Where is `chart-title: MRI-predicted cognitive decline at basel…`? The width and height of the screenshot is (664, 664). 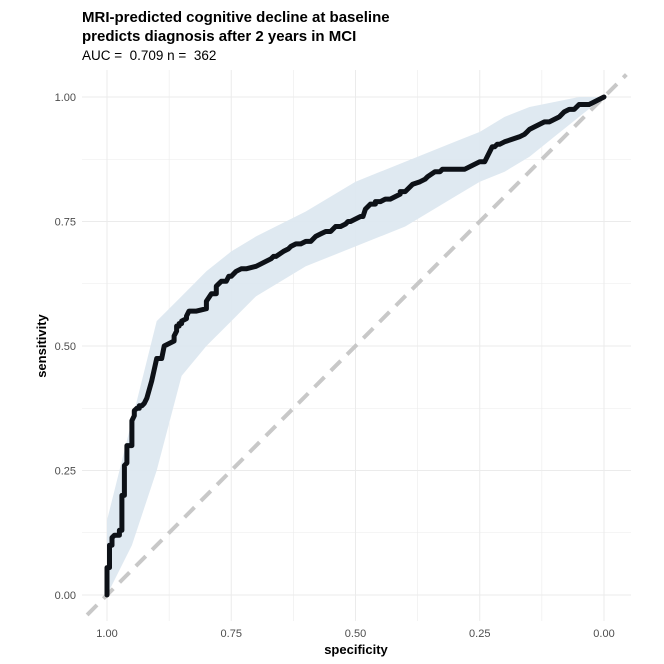
chart-title: MRI-predicted cognitive decline at basel… is located at coordinates (236, 27).